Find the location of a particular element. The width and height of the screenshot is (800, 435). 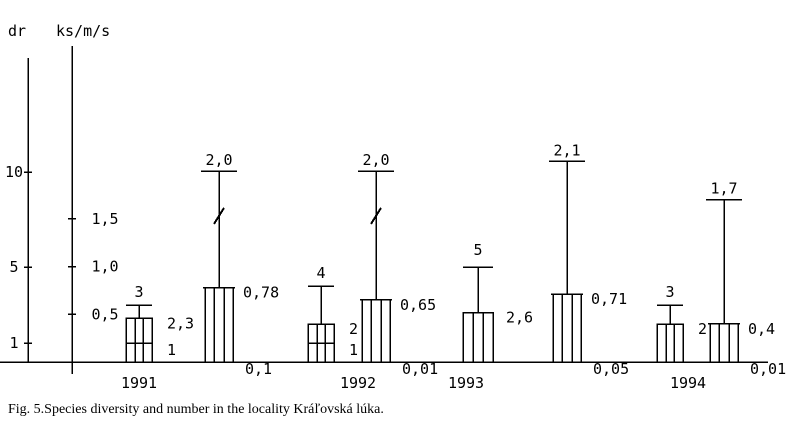

density-mean-label: 0,78 is located at coordinates (261, 293).